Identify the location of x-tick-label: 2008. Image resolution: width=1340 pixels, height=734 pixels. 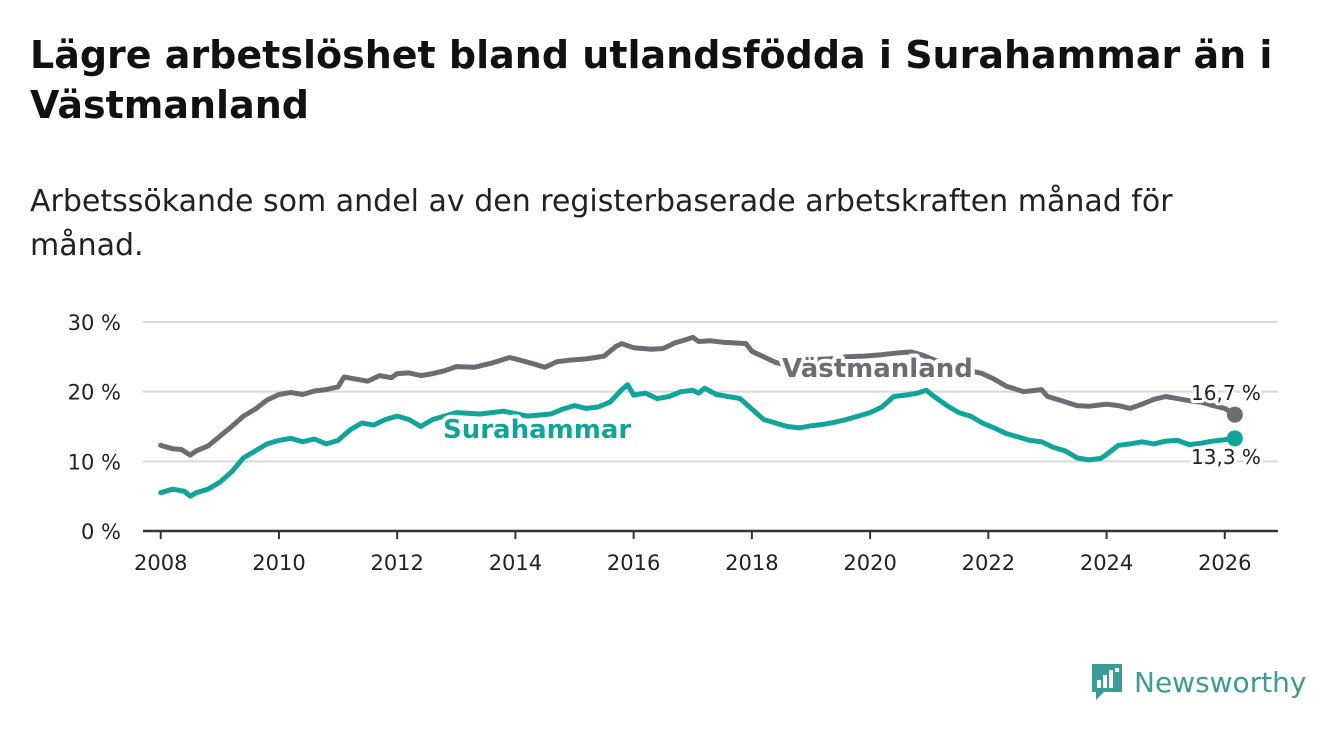
(160, 563).